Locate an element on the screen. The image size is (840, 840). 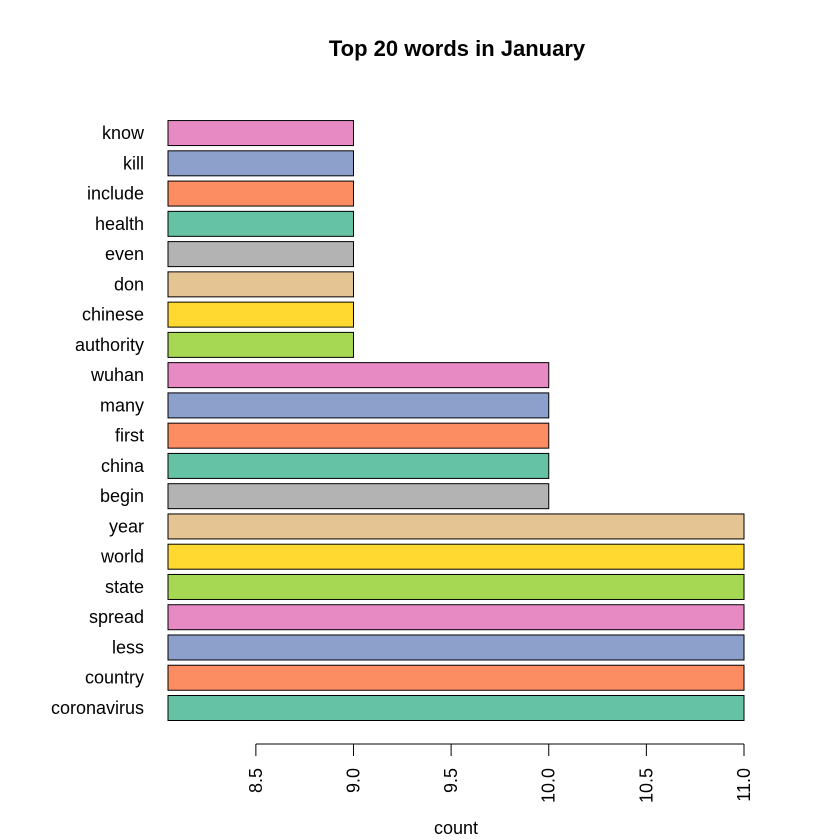
category-label-kill: kill is located at coordinates (133, 163).